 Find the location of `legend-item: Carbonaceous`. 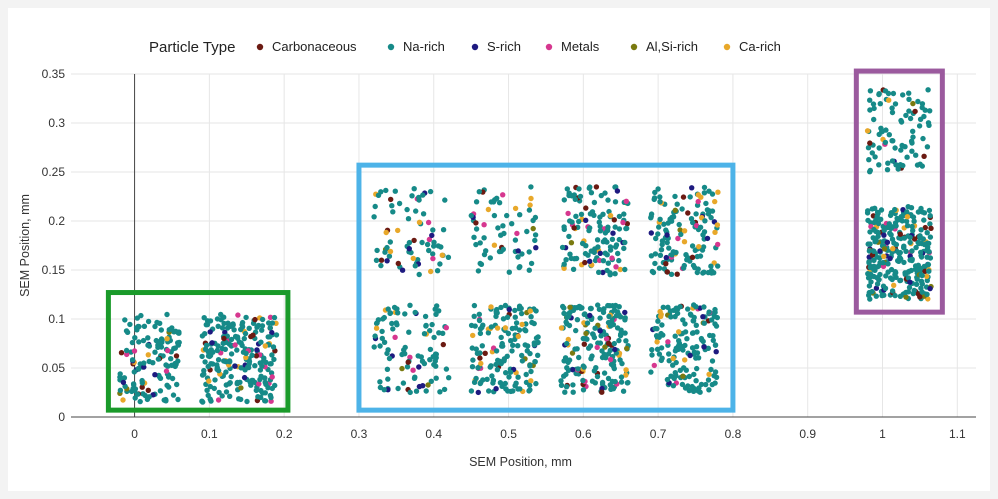

legend-item: Carbonaceous is located at coordinates (306, 46).